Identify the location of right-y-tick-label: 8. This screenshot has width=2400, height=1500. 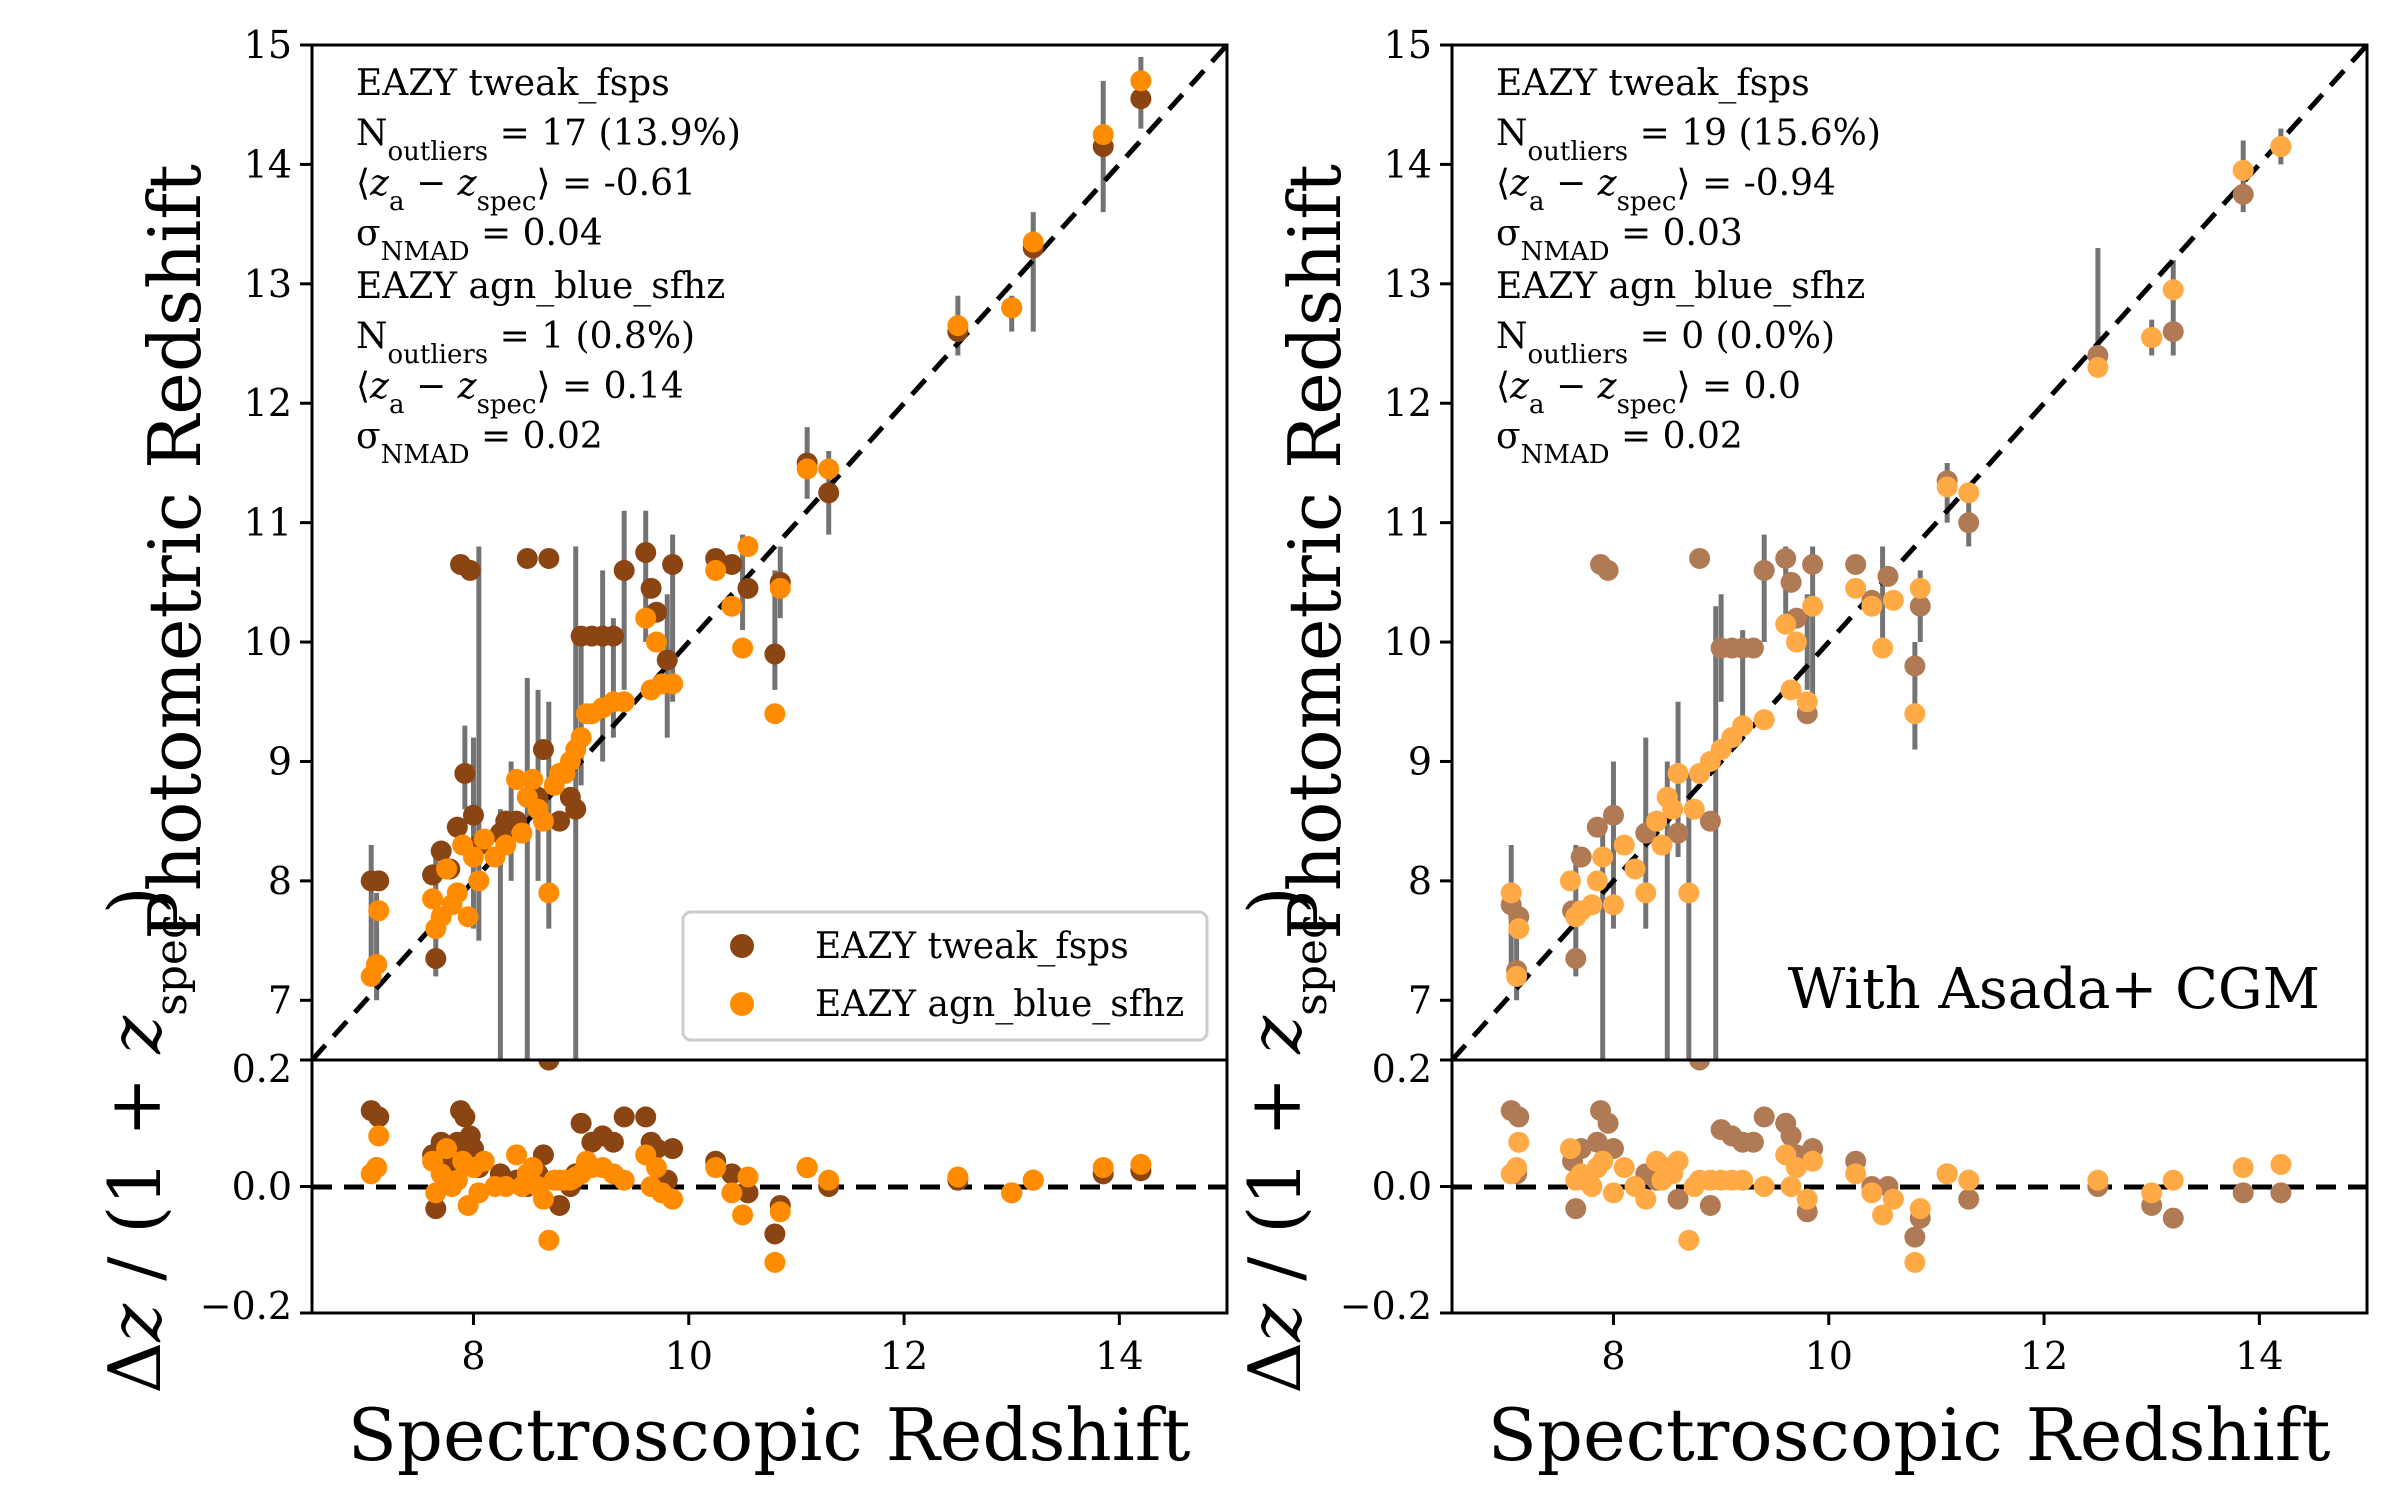
(1420, 881).